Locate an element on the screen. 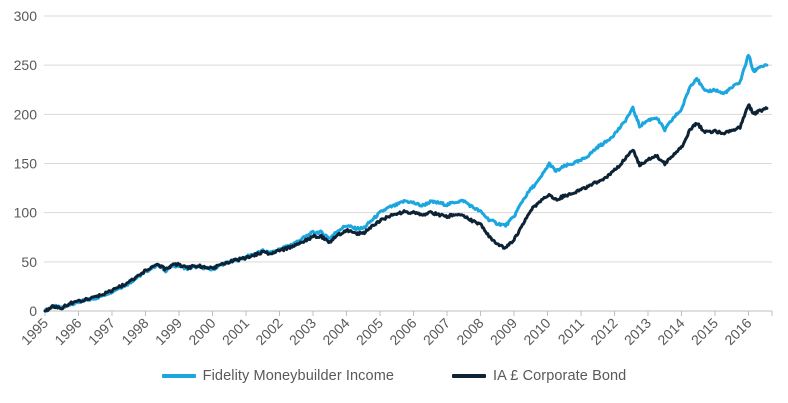 The image size is (788, 403). x-tick-label: 2001 is located at coordinates (235, 331).